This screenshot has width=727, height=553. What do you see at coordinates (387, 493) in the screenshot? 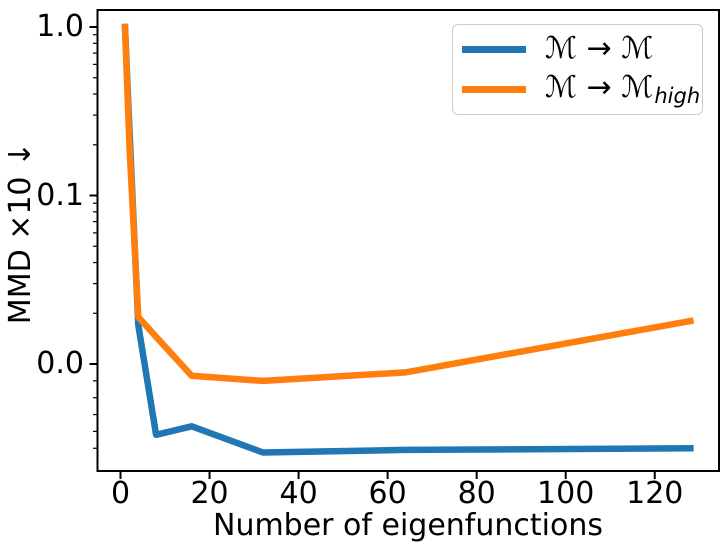
I see `x-tick-label: 60` at bounding box center [387, 493].